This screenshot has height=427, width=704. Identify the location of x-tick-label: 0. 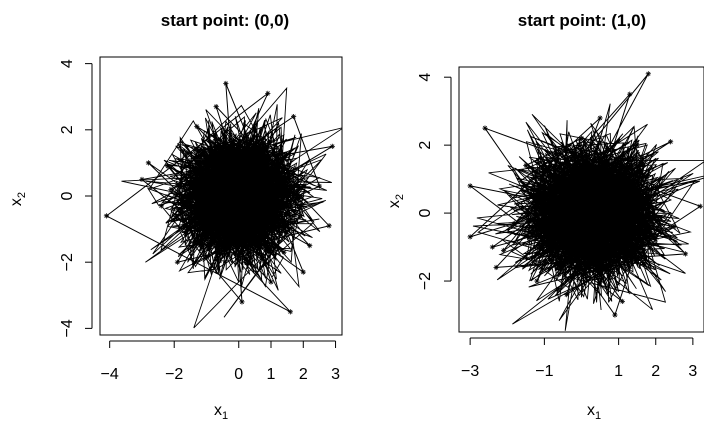
(238, 374).